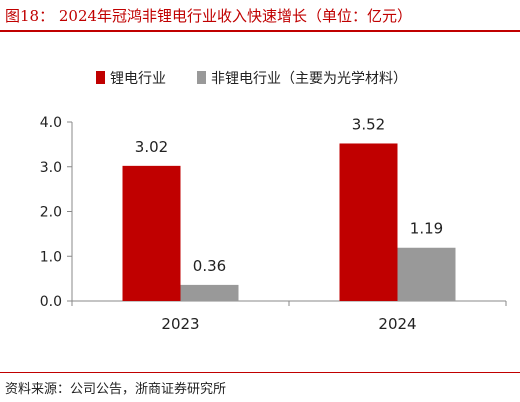 The width and height of the screenshot is (520, 402). Describe the element at coordinates (397, 324) in the screenshot. I see `x-category-label: 2024` at that location.